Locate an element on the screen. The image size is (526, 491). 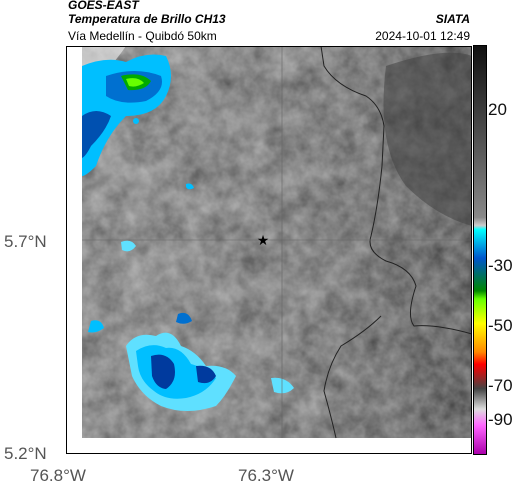
colorbar-tick-neg90: -90 is located at coordinates (500, 419).